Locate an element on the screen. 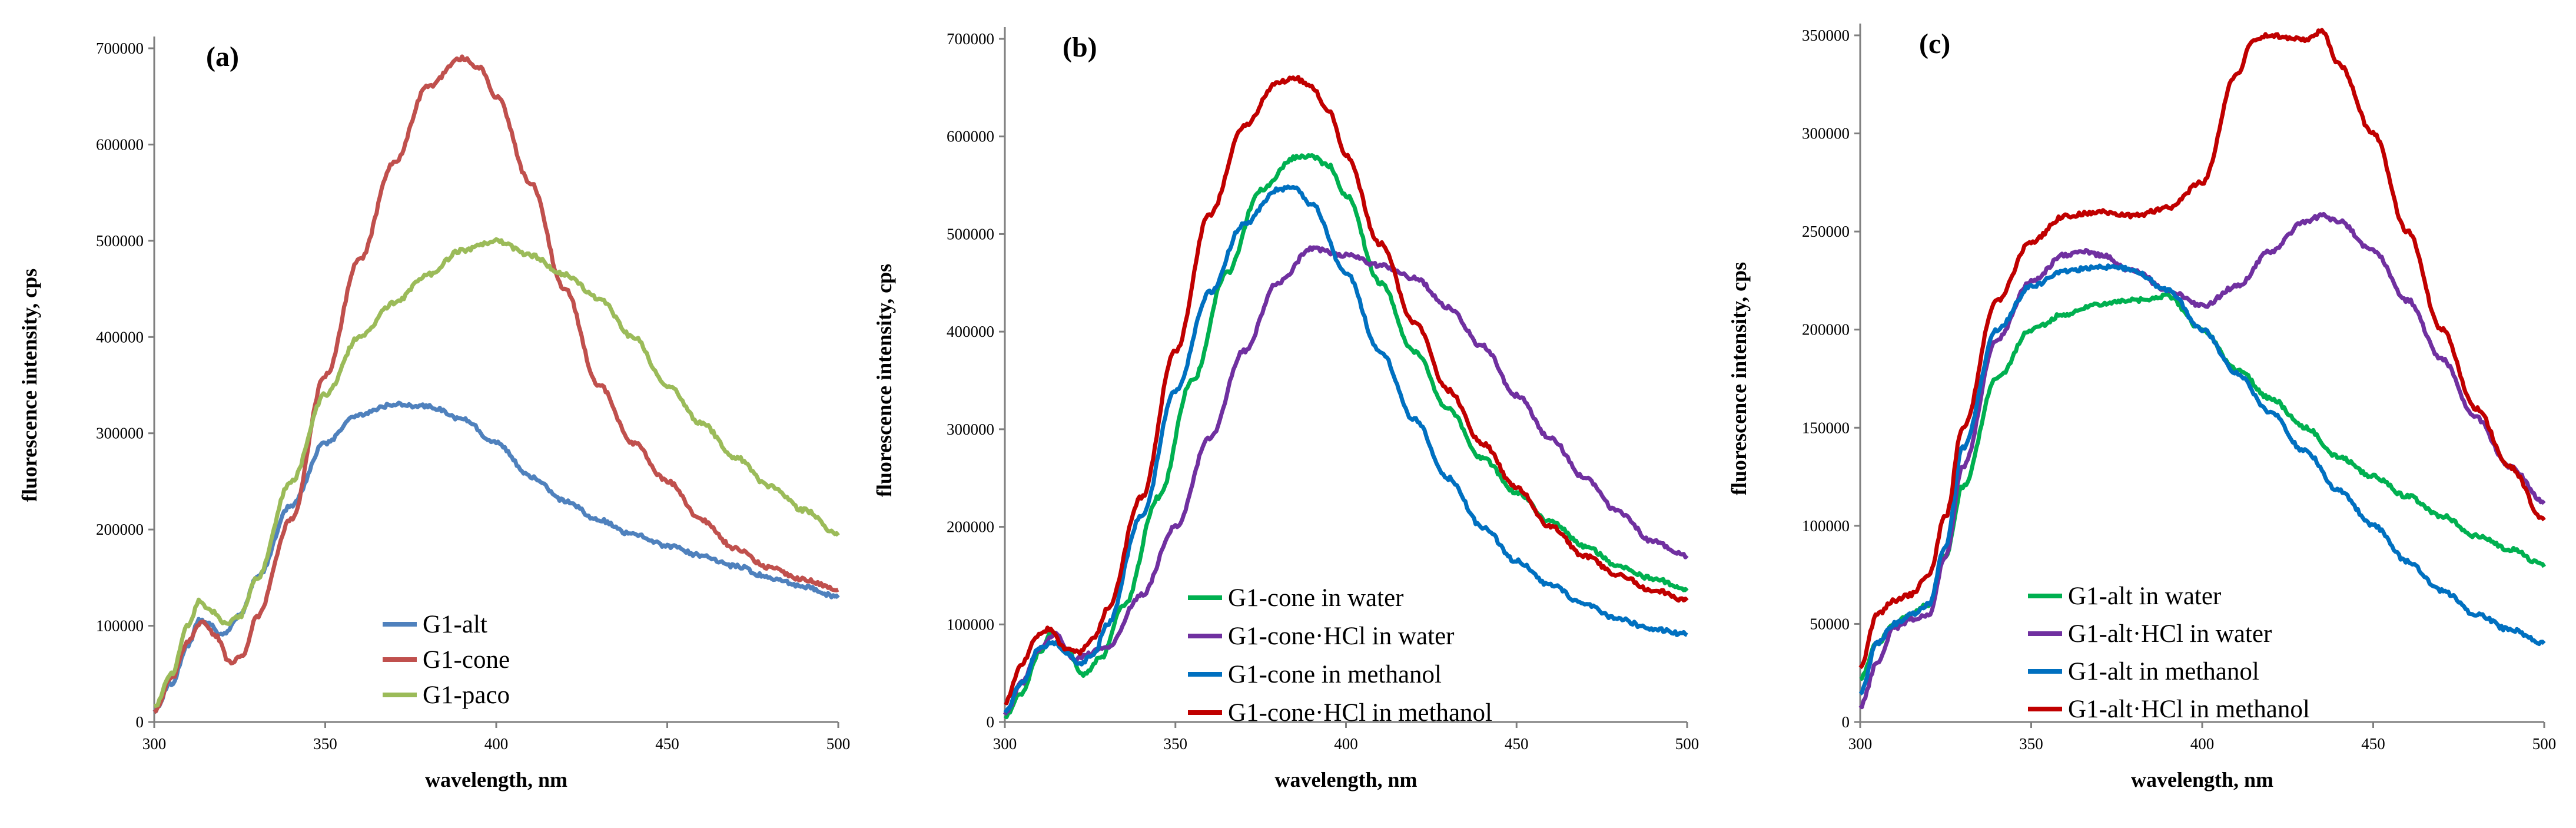 This screenshot has width=2576, height=828. y-tick-label: 150000 is located at coordinates (1826, 427).